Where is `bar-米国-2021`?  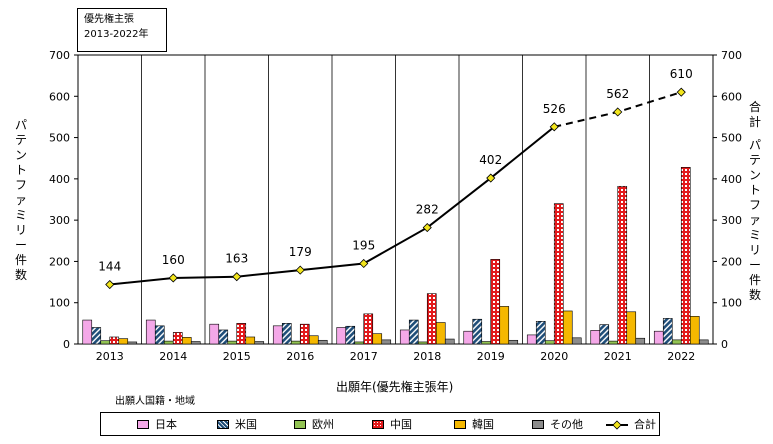 bar-米国-2021 is located at coordinates (604, 334).